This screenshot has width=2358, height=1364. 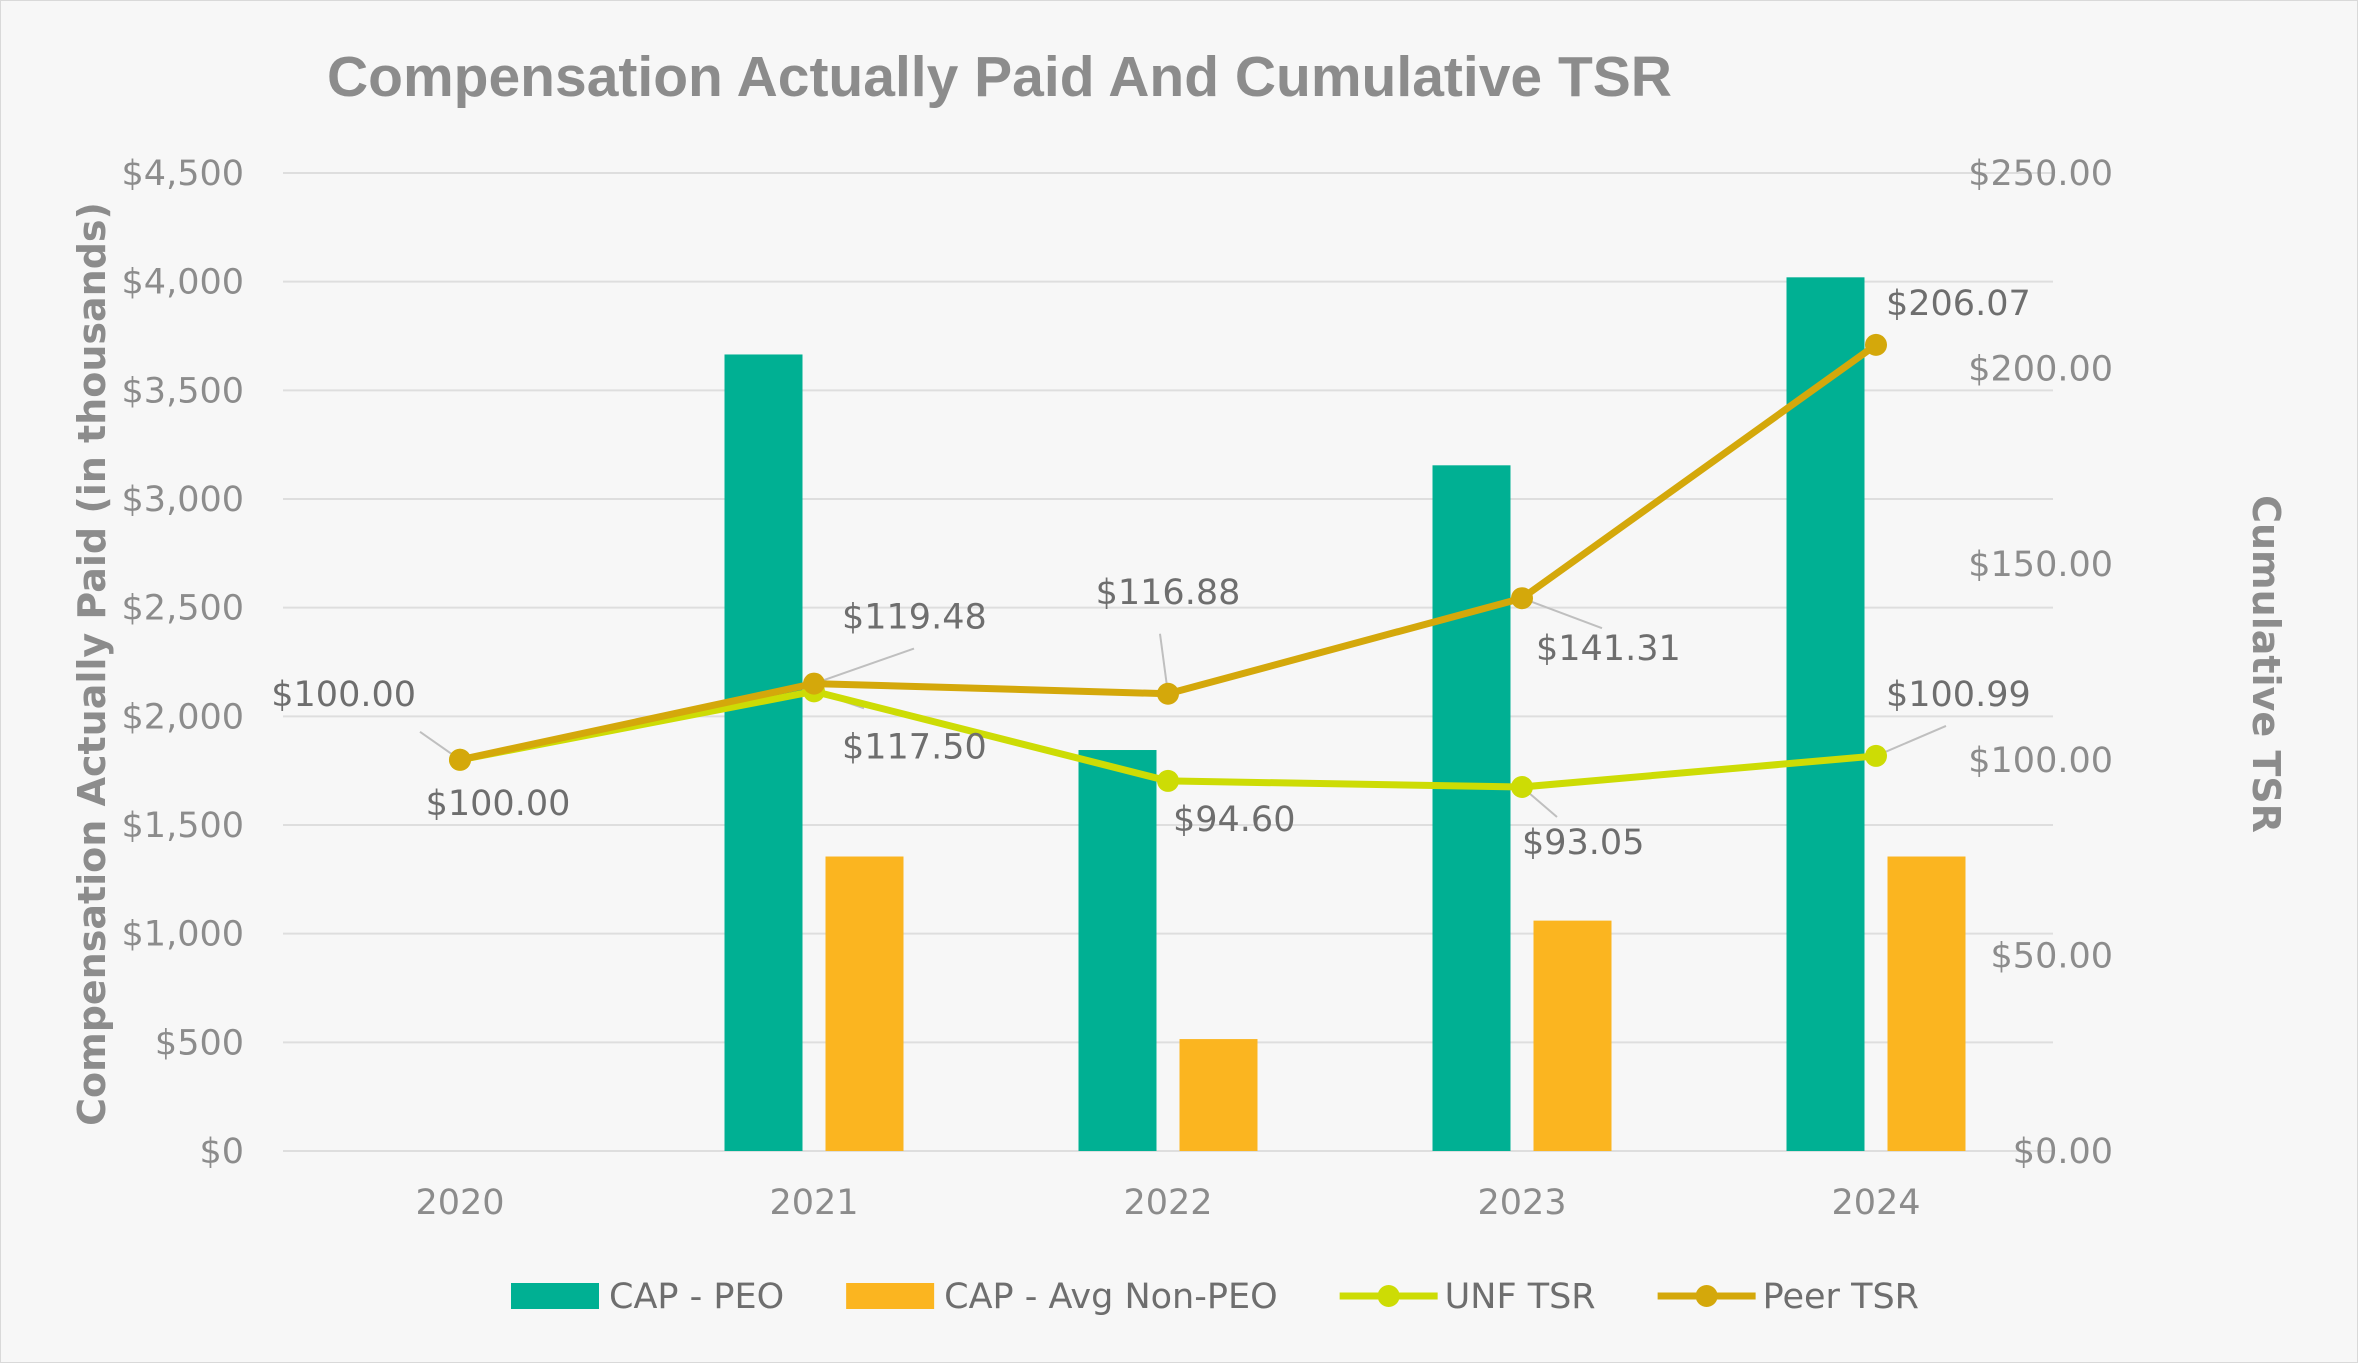 What do you see at coordinates (914, 747) in the screenshot?
I see `data-label: $117.50` at bounding box center [914, 747].